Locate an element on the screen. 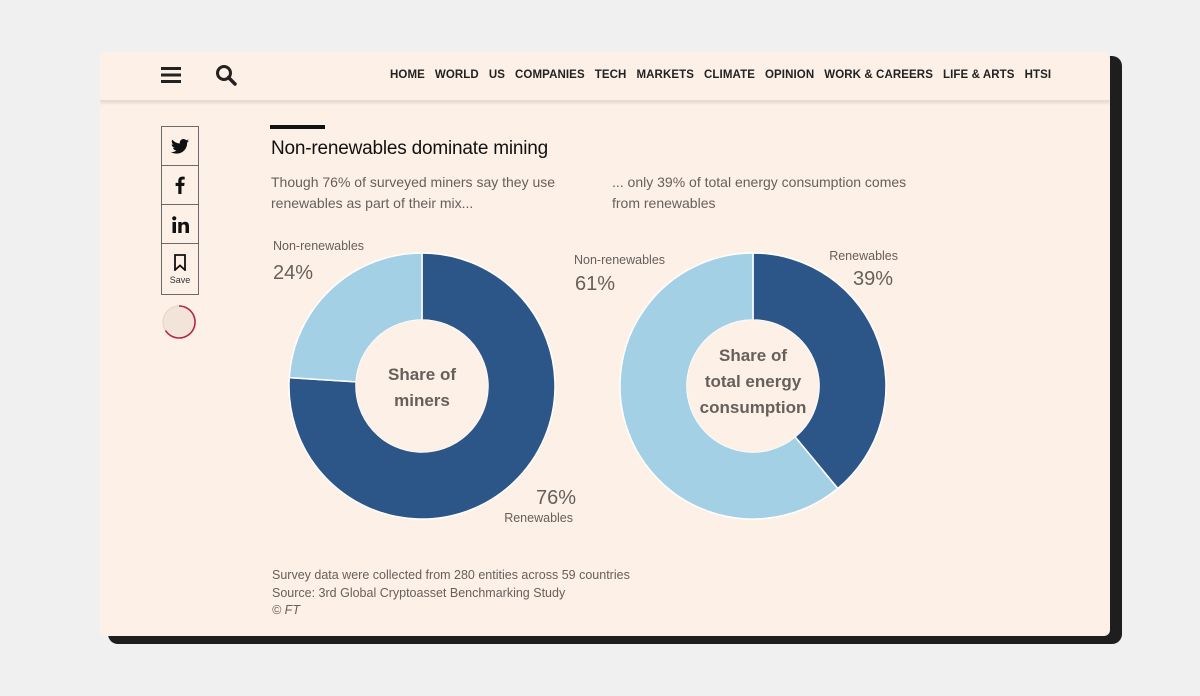 The image size is (1200, 696). chart1-donut-hole is located at coordinates (753, 386).